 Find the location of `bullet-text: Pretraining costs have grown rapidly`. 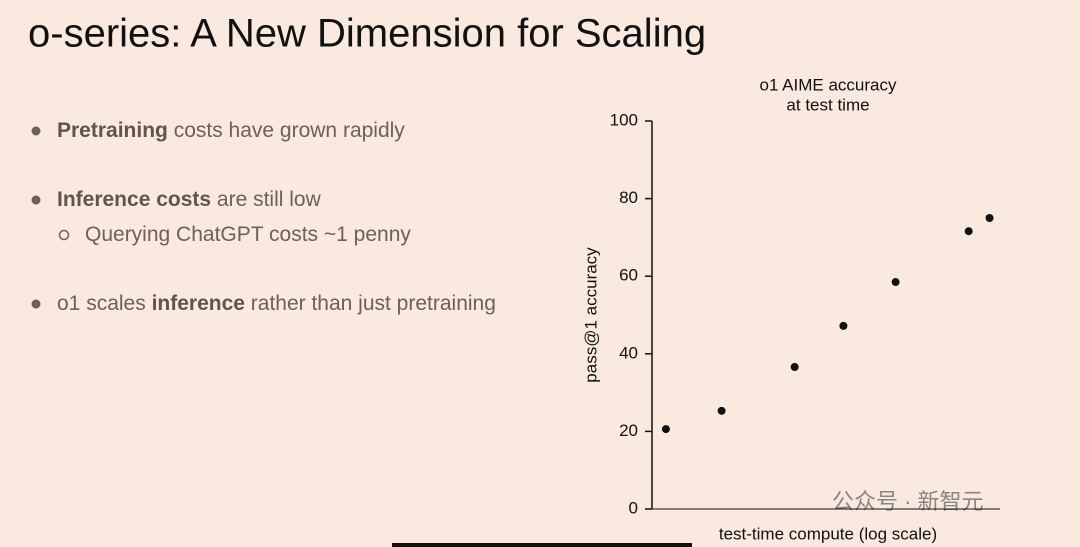

bullet-text: Pretraining costs have grown rapidly is located at coordinates (231, 130).